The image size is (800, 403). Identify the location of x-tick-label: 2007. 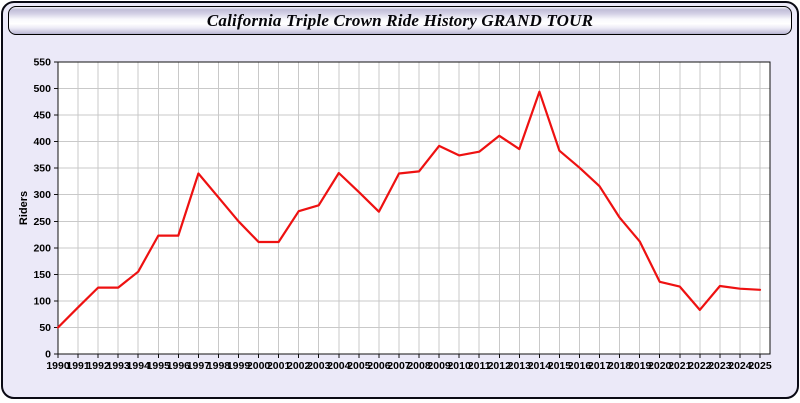
(399, 366).